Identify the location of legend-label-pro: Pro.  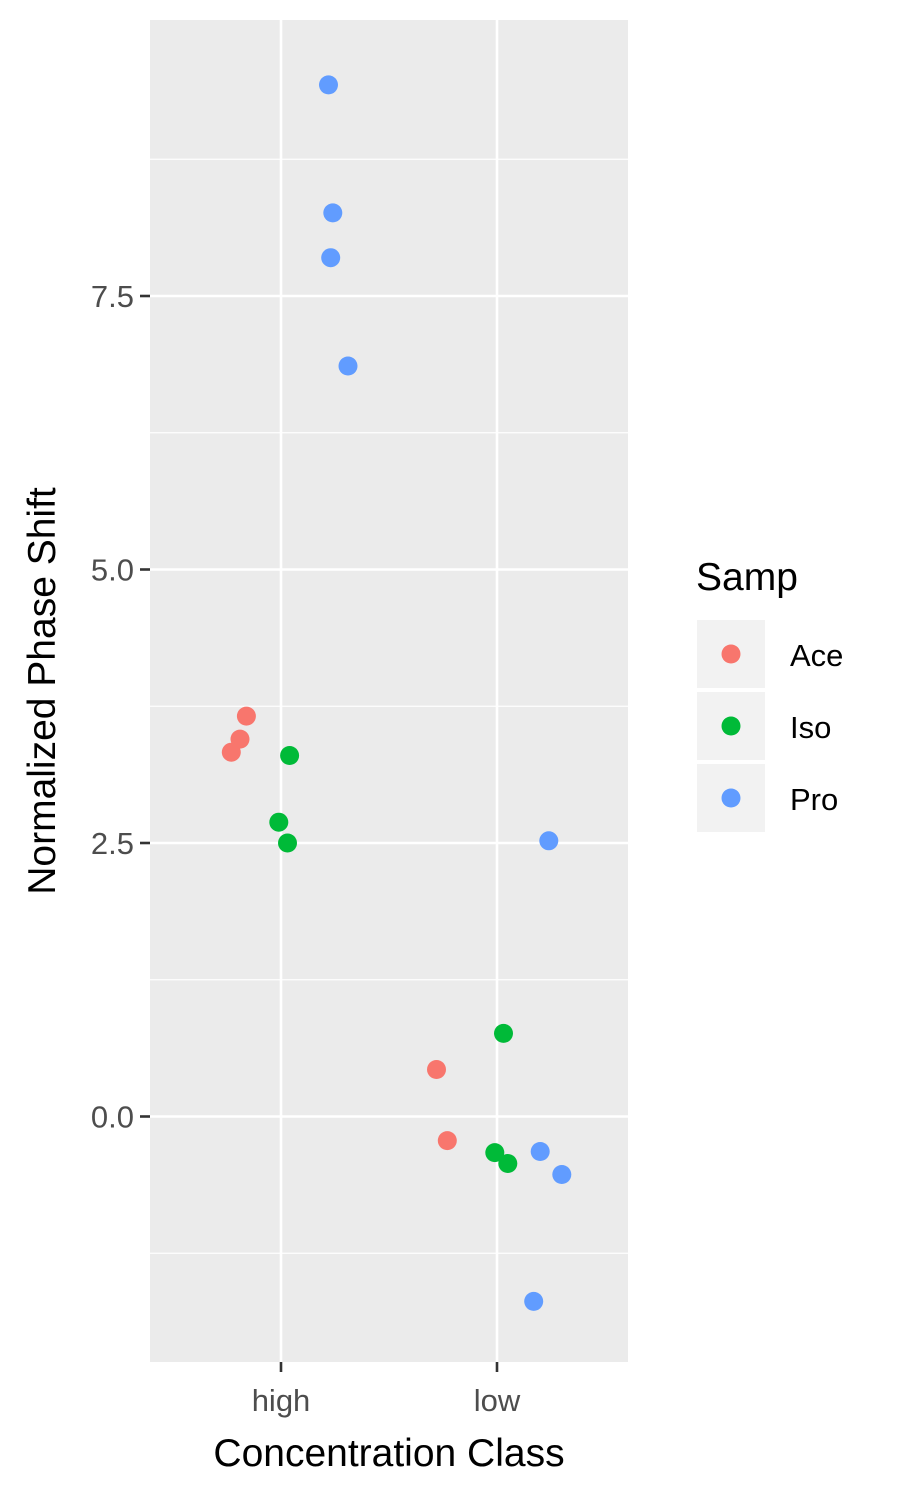
(814, 799).